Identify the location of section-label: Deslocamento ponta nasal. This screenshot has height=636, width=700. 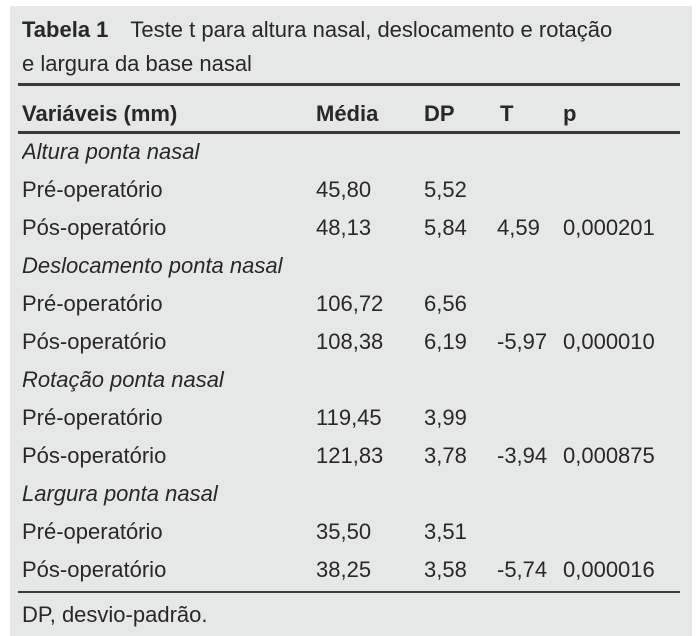
(152, 265).